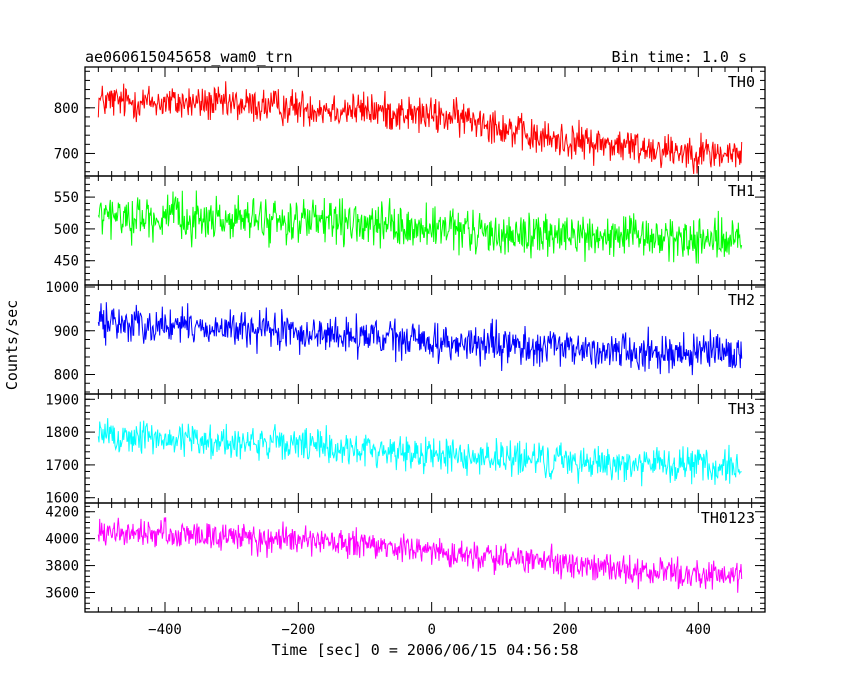 The image size is (850, 680). I want to click on series-line-th2, so click(420, 339).